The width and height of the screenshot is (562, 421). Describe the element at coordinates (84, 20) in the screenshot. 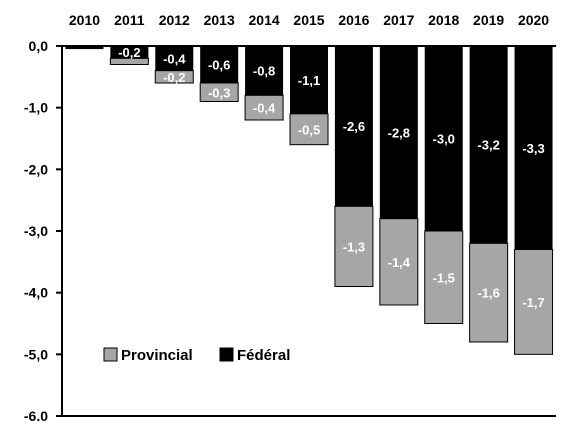

I see `x-tick-label-2010: 2010` at that location.